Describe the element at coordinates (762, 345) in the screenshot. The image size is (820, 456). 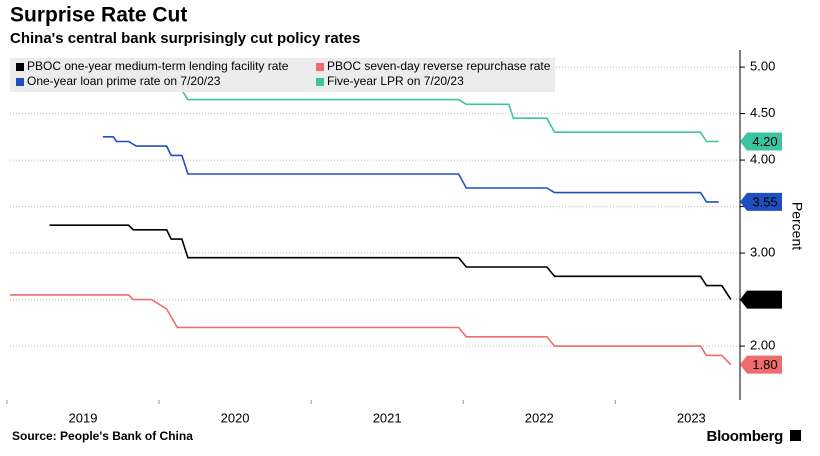
I see `y-tick-label: 2.00` at that location.